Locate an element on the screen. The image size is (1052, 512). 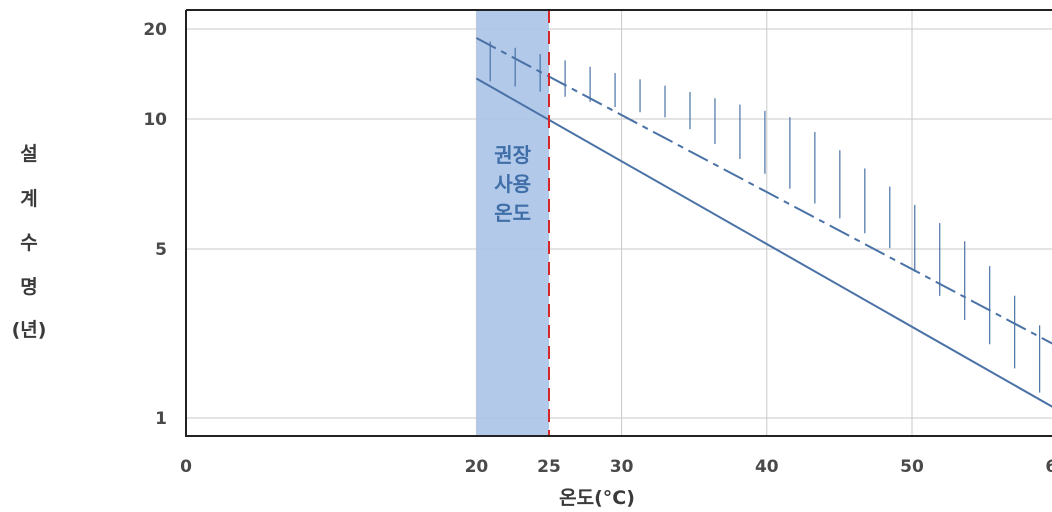
y-axis-title-char: (년) is located at coordinates (29, 330).